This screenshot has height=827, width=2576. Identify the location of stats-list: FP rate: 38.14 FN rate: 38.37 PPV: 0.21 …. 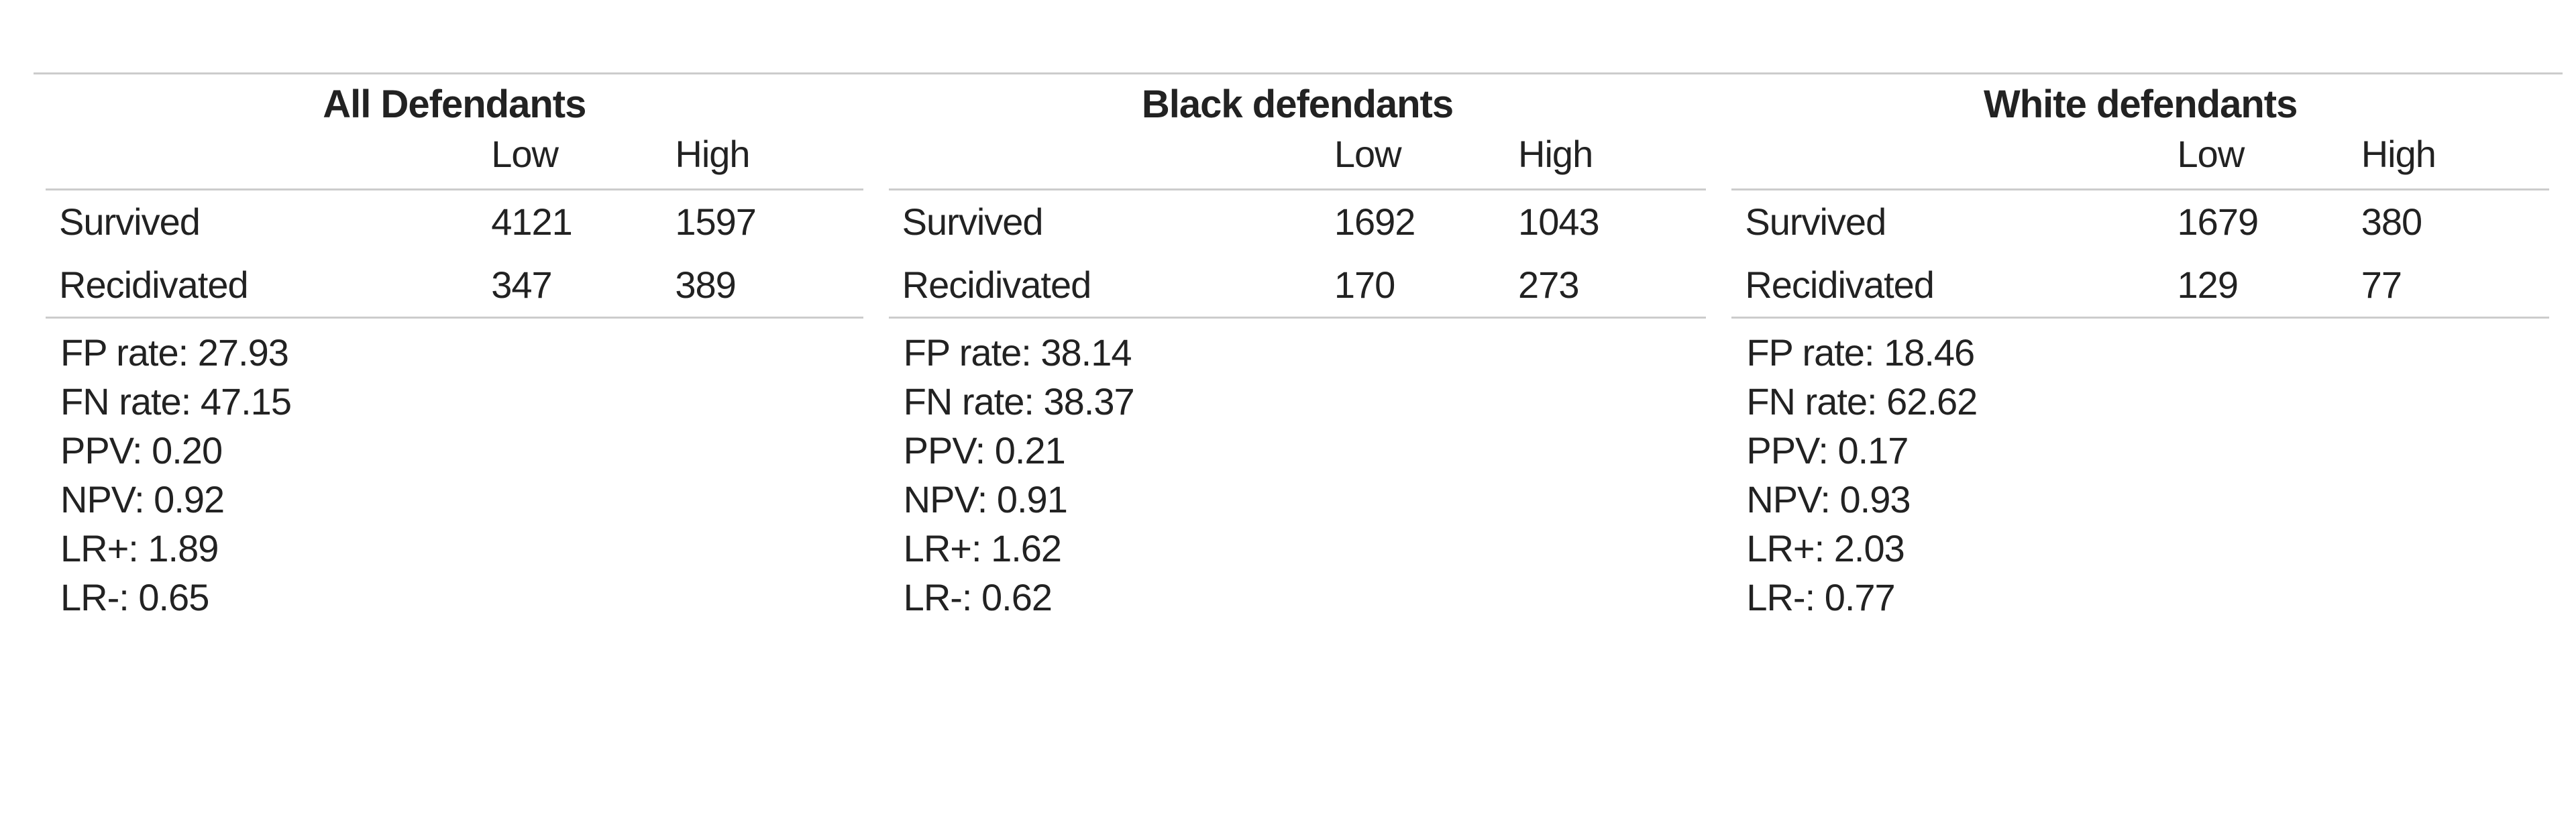
(1298, 475).